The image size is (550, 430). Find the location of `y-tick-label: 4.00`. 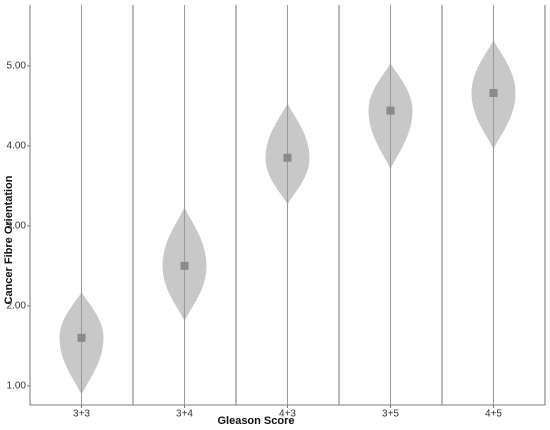

y-tick-label: 4.00 is located at coordinates (17, 145).